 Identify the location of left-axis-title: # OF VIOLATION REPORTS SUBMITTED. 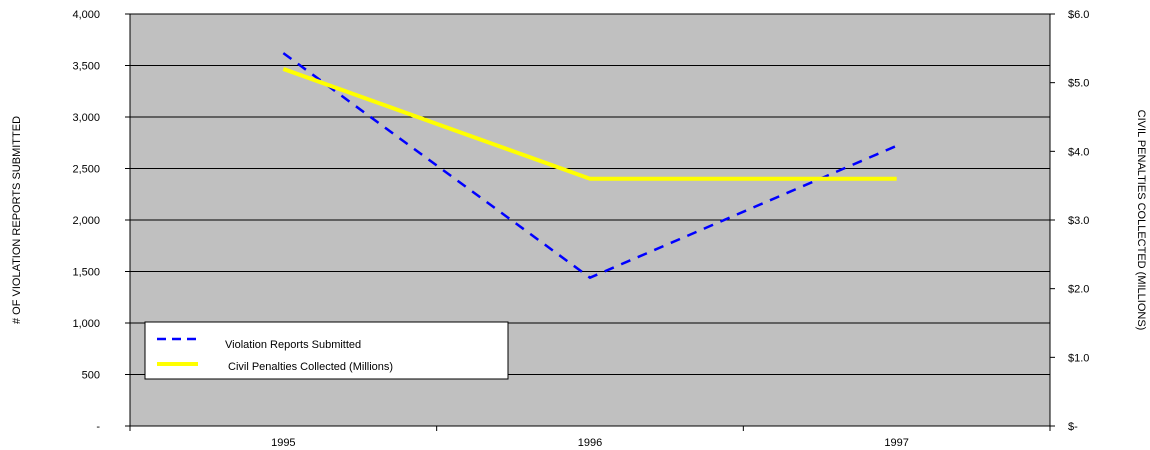
(17, 220).